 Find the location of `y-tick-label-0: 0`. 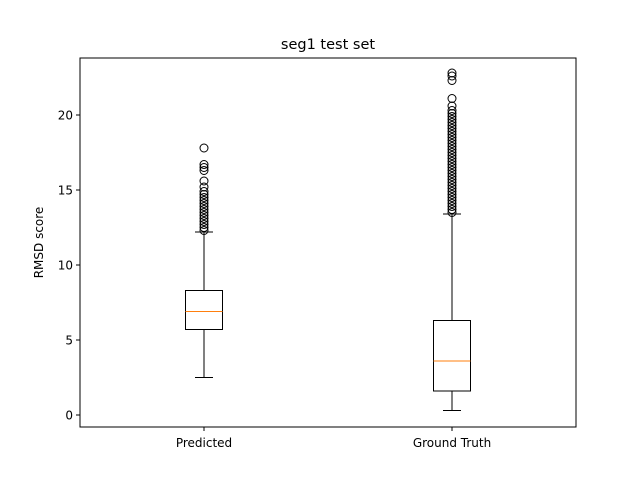

y-tick-label-0: 0 is located at coordinates (69, 416).